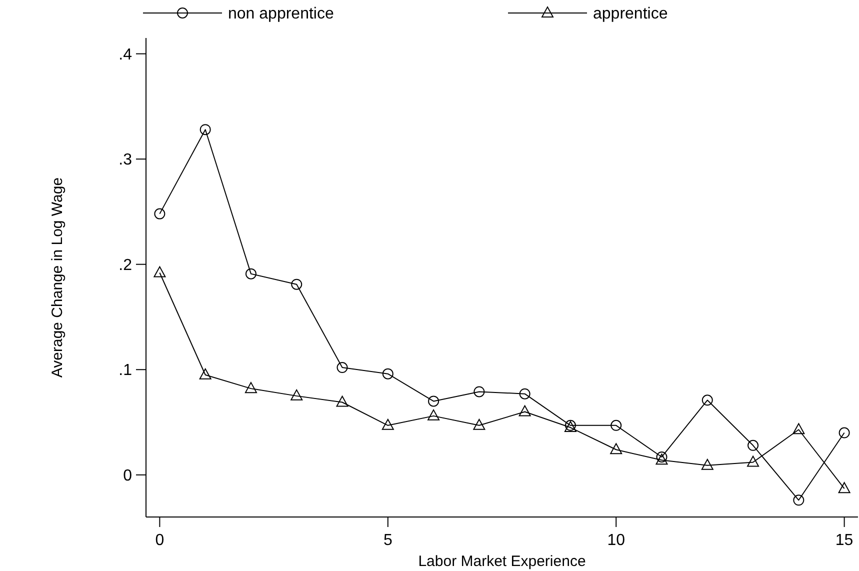  I want to click on y-tick-label: .1, so click(125, 371).